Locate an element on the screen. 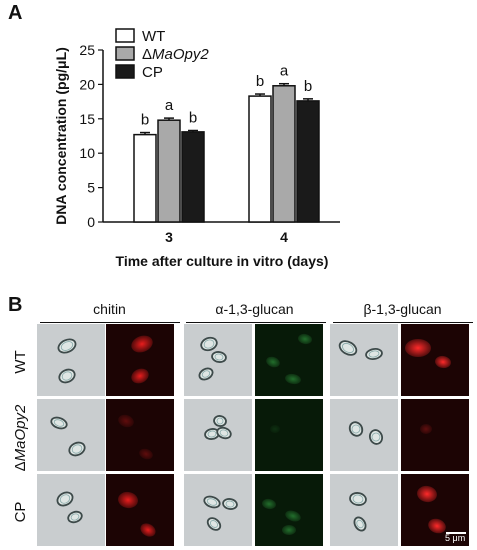 This screenshot has height=550, width=477. row-label-mutant: ΔMaOpy2 is located at coordinates (20, 438).